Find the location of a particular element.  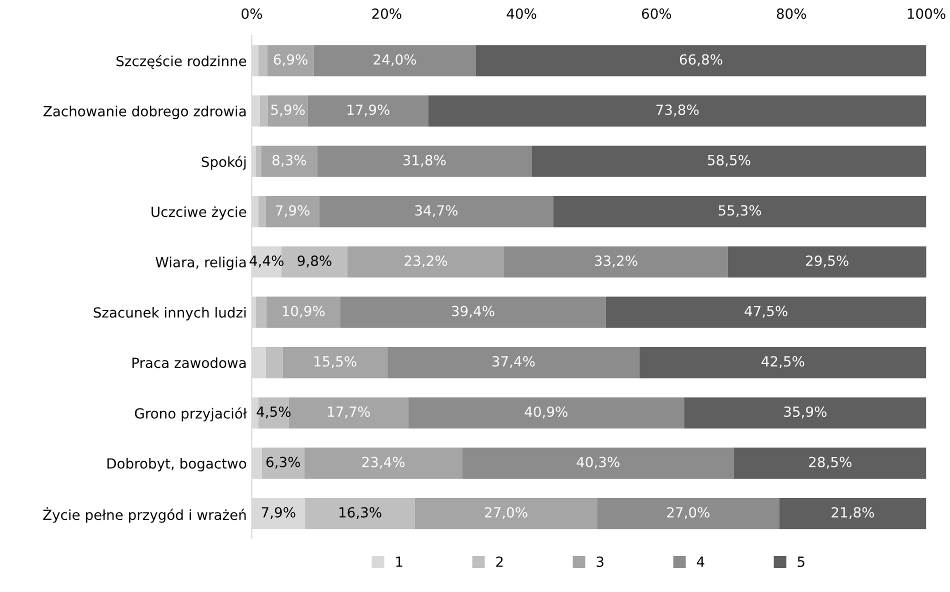

data-label: 34,7% is located at coordinates (436, 211).